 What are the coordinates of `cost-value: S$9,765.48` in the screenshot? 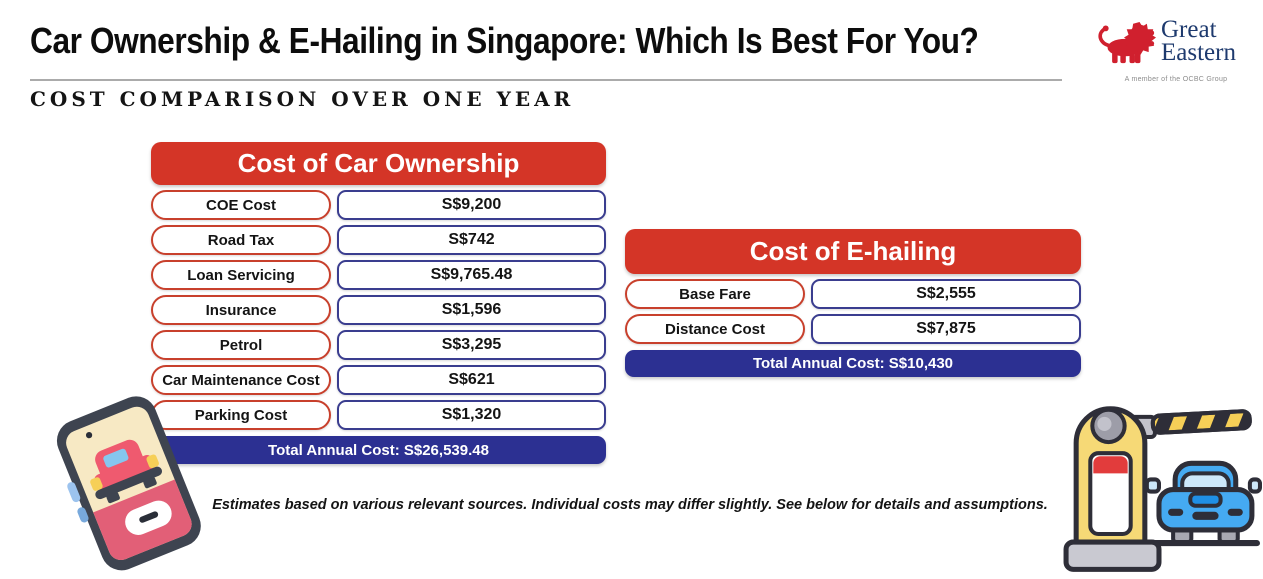 It's located at (471, 275).